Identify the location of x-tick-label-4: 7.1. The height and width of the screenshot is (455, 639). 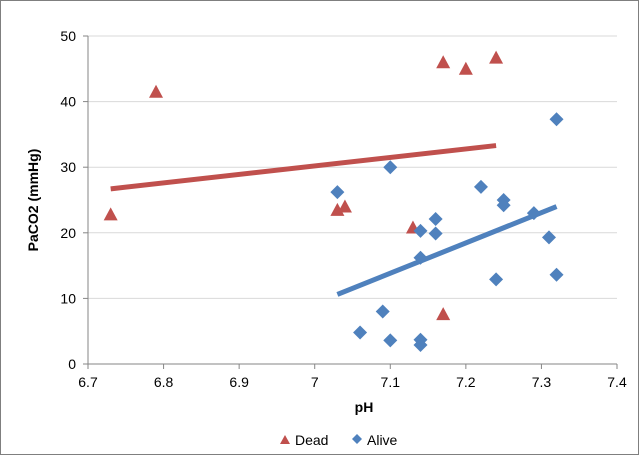
(391, 382).